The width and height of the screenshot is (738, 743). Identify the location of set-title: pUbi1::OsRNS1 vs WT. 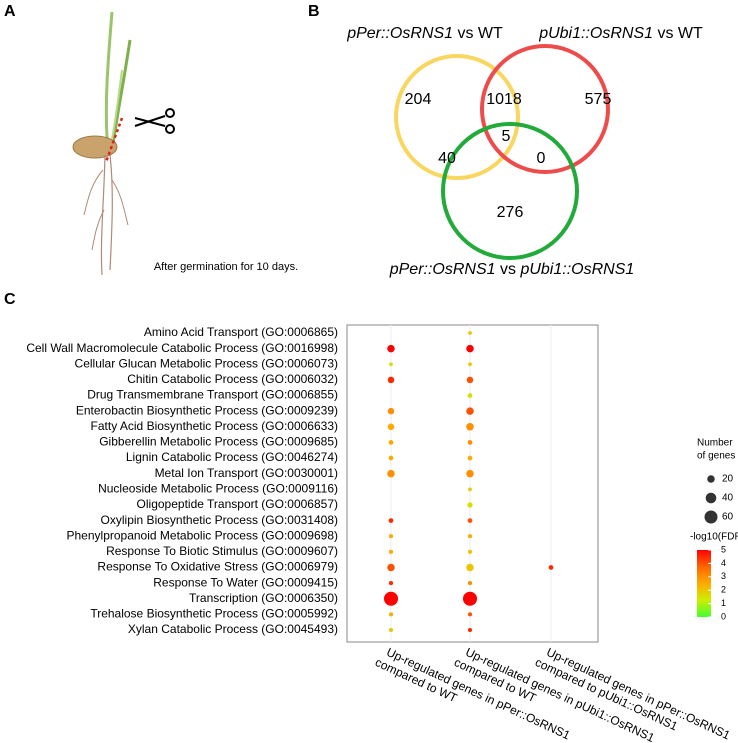
(620, 33).